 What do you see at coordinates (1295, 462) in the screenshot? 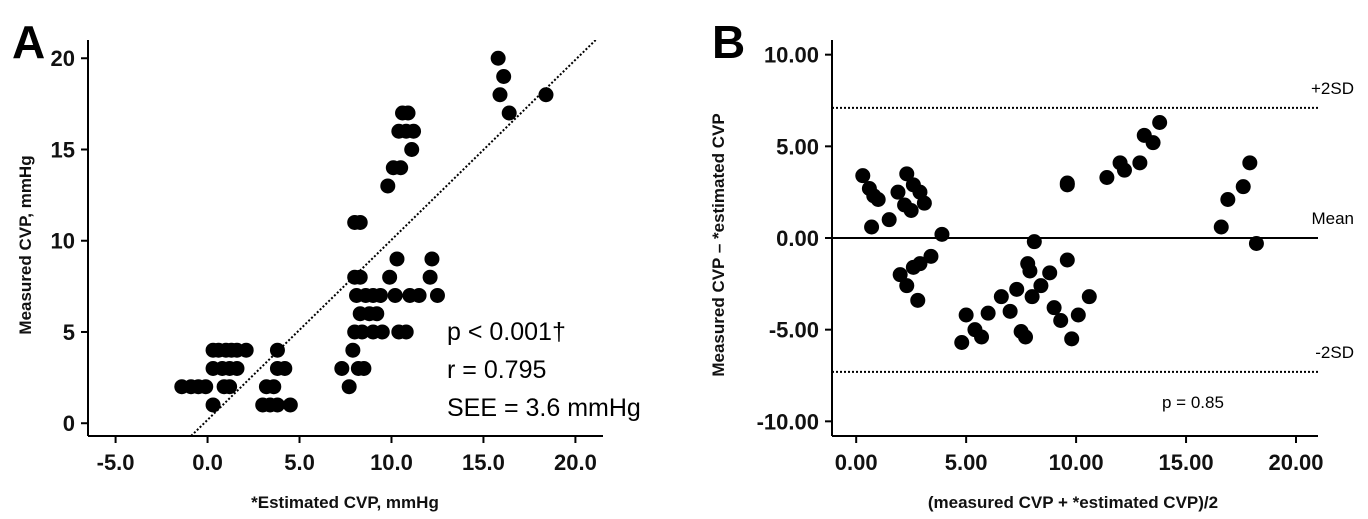
I see `x-tick-label: 20.00` at bounding box center [1295, 462].